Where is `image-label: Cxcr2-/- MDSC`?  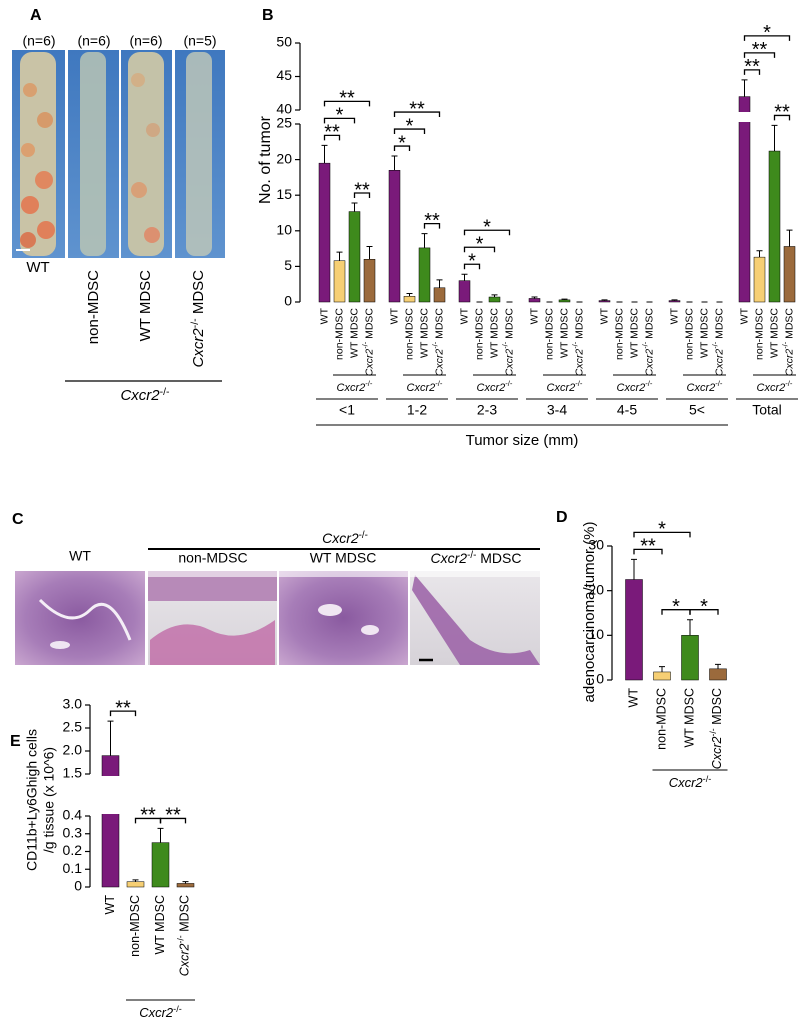
image-label: Cxcr2-/- MDSC is located at coordinates (476, 558).